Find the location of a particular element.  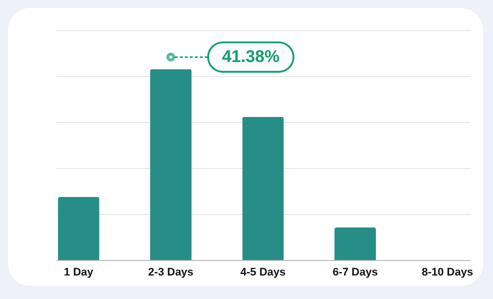

x-tick-label: 2-3 Days is located at coordinates (171, 272).